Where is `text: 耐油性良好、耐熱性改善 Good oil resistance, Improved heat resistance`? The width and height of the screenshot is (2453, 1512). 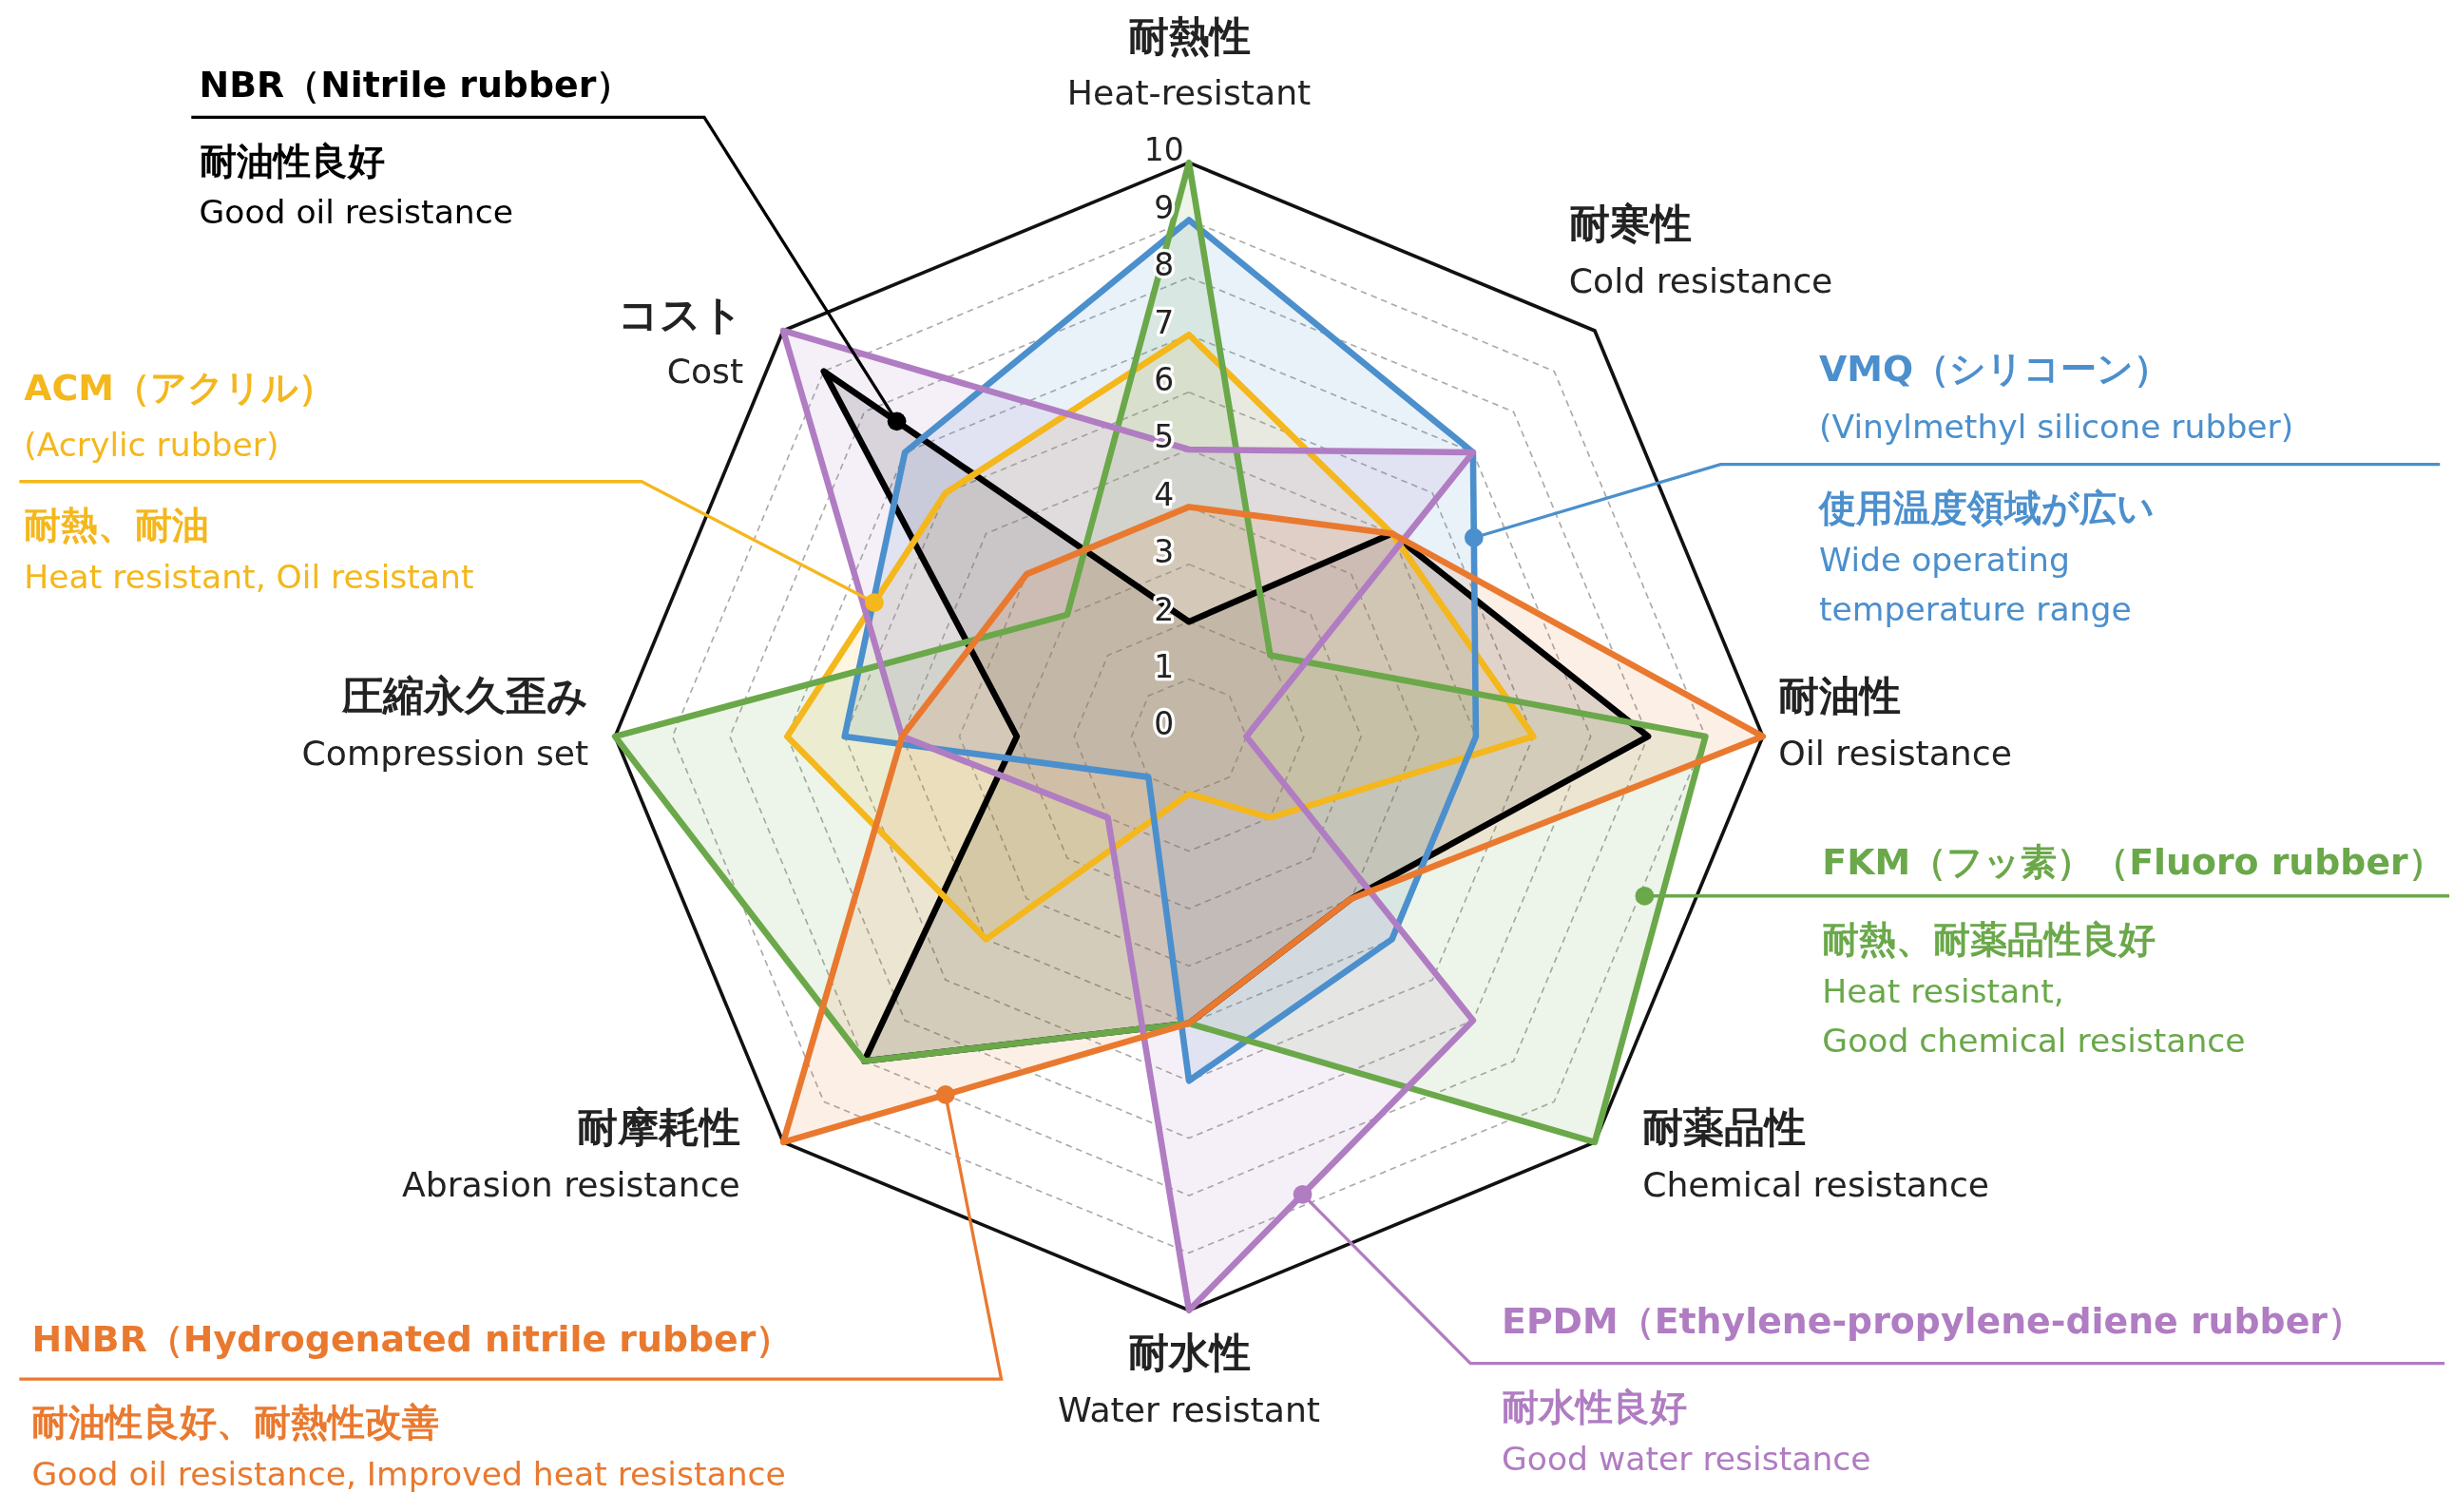 text: 耐油性良好、耐熱性改善 Good oil resistance, Improved heat resistance is located at coordinates (408, 1447).